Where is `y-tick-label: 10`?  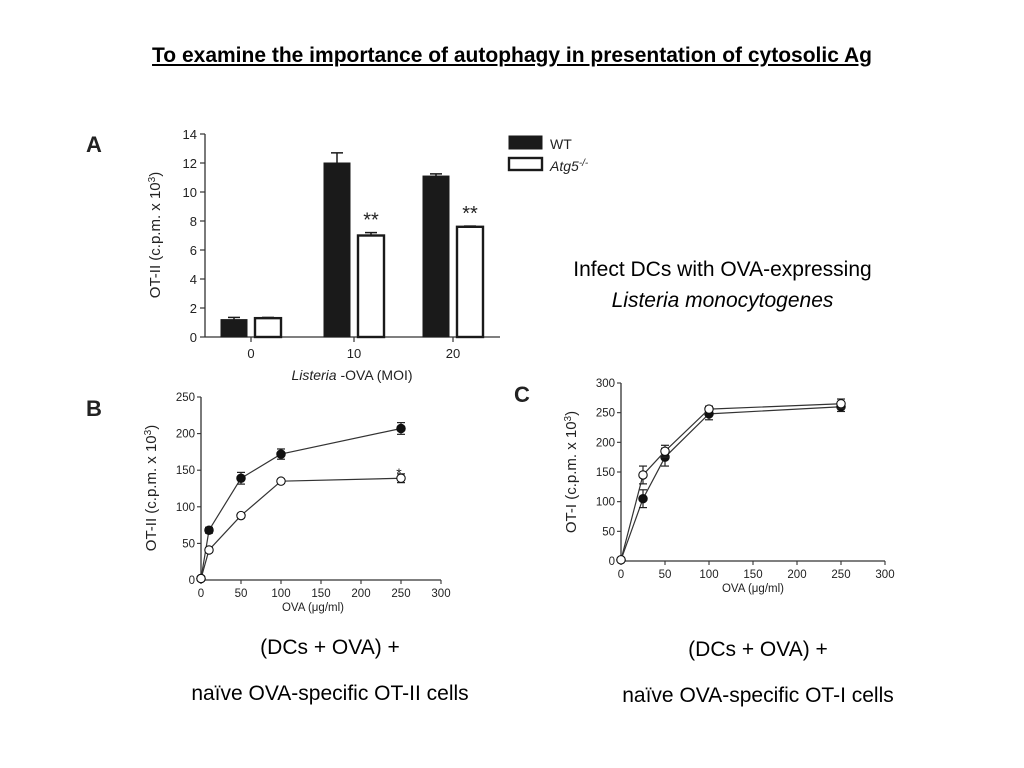
y-tick-label: 10 is located at coordinates (190, 192).